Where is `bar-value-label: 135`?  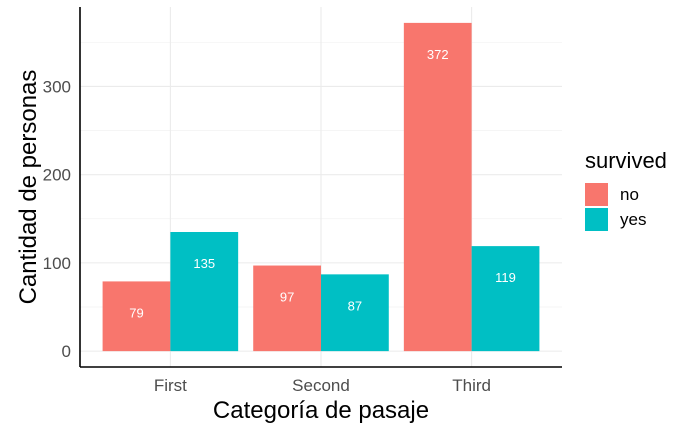 bar-value-label: 135 is located at coordinates (204, 263).